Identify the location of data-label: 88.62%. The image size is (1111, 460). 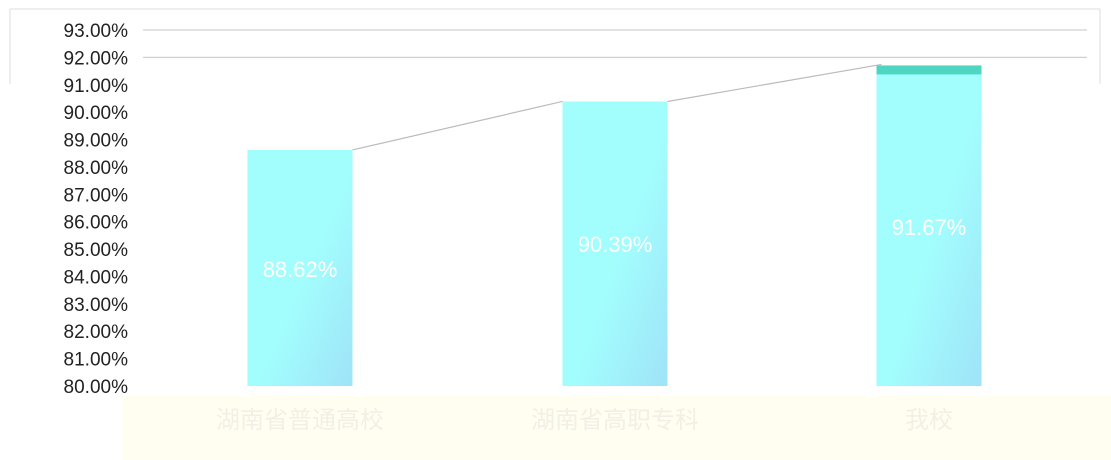
(300, 269).